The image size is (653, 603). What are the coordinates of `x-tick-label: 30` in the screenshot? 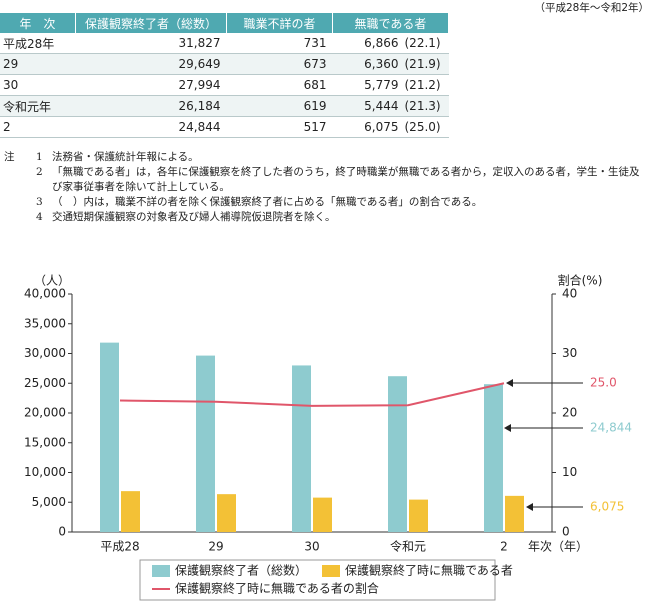 It's located at (311, 547).